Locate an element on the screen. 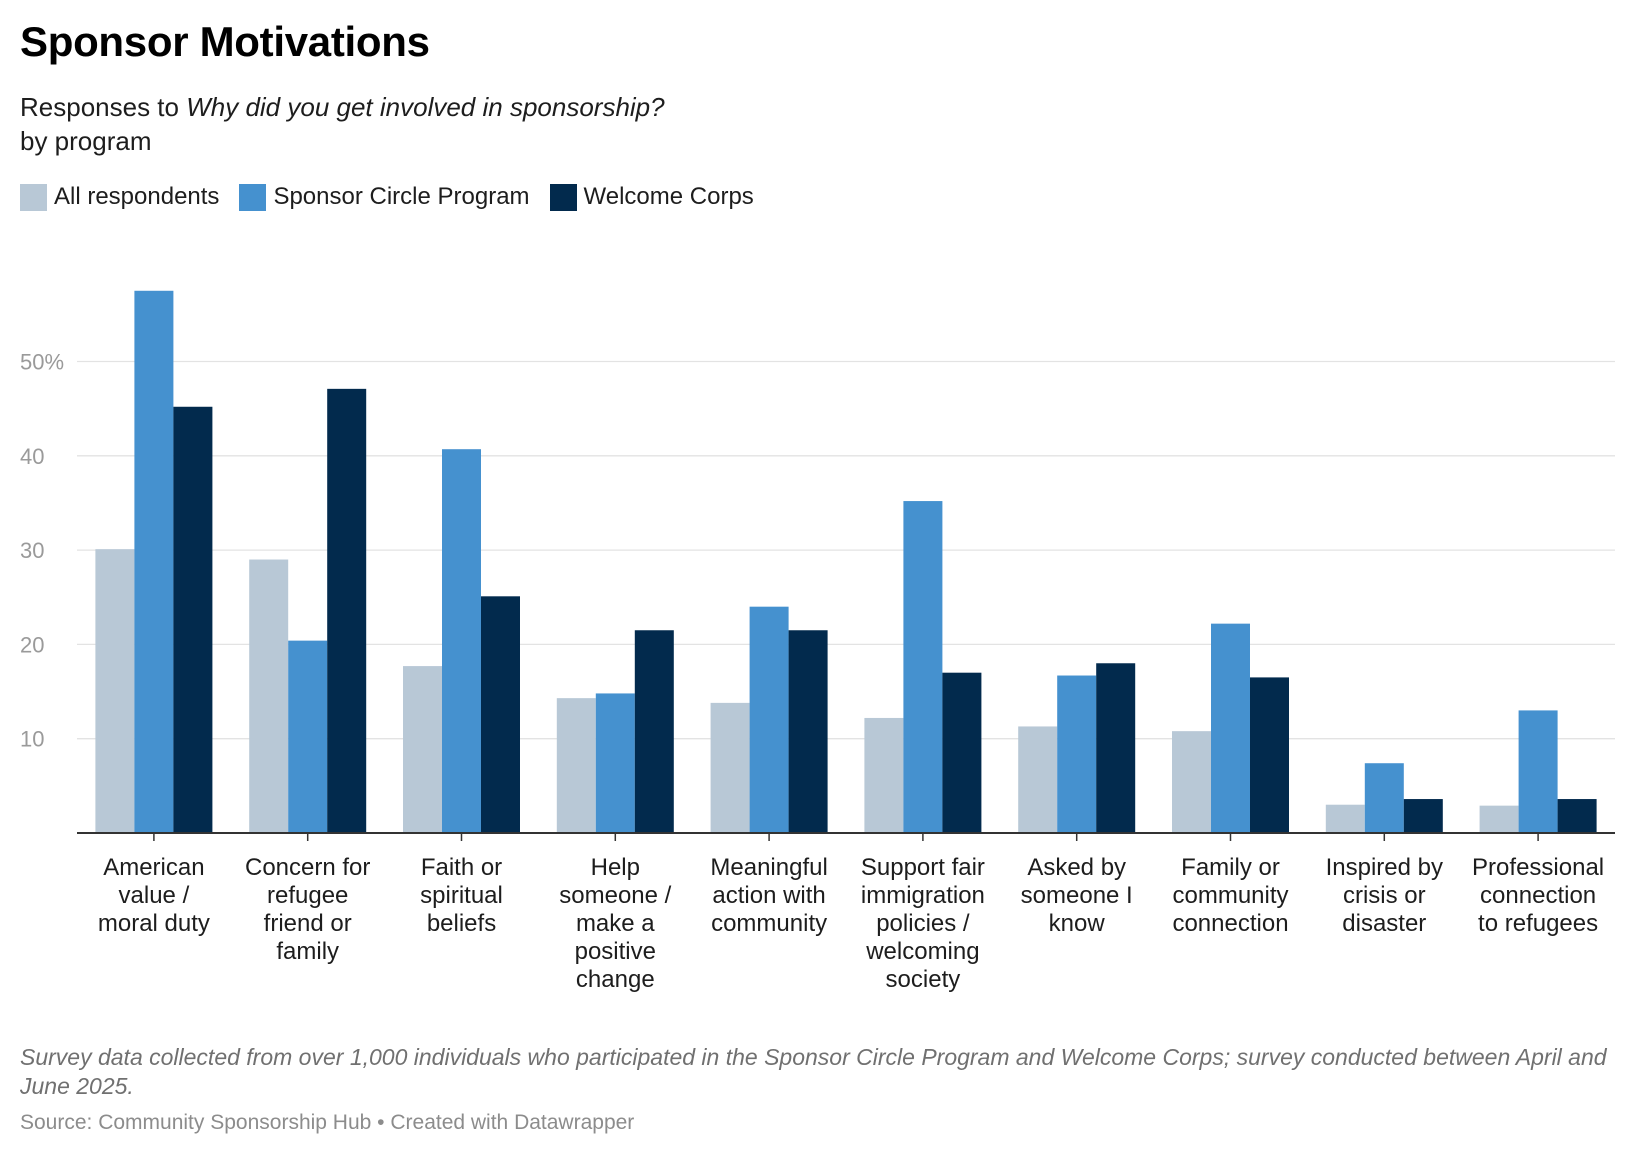  x-tick-label-line: family is located at coordinates (307, 951).